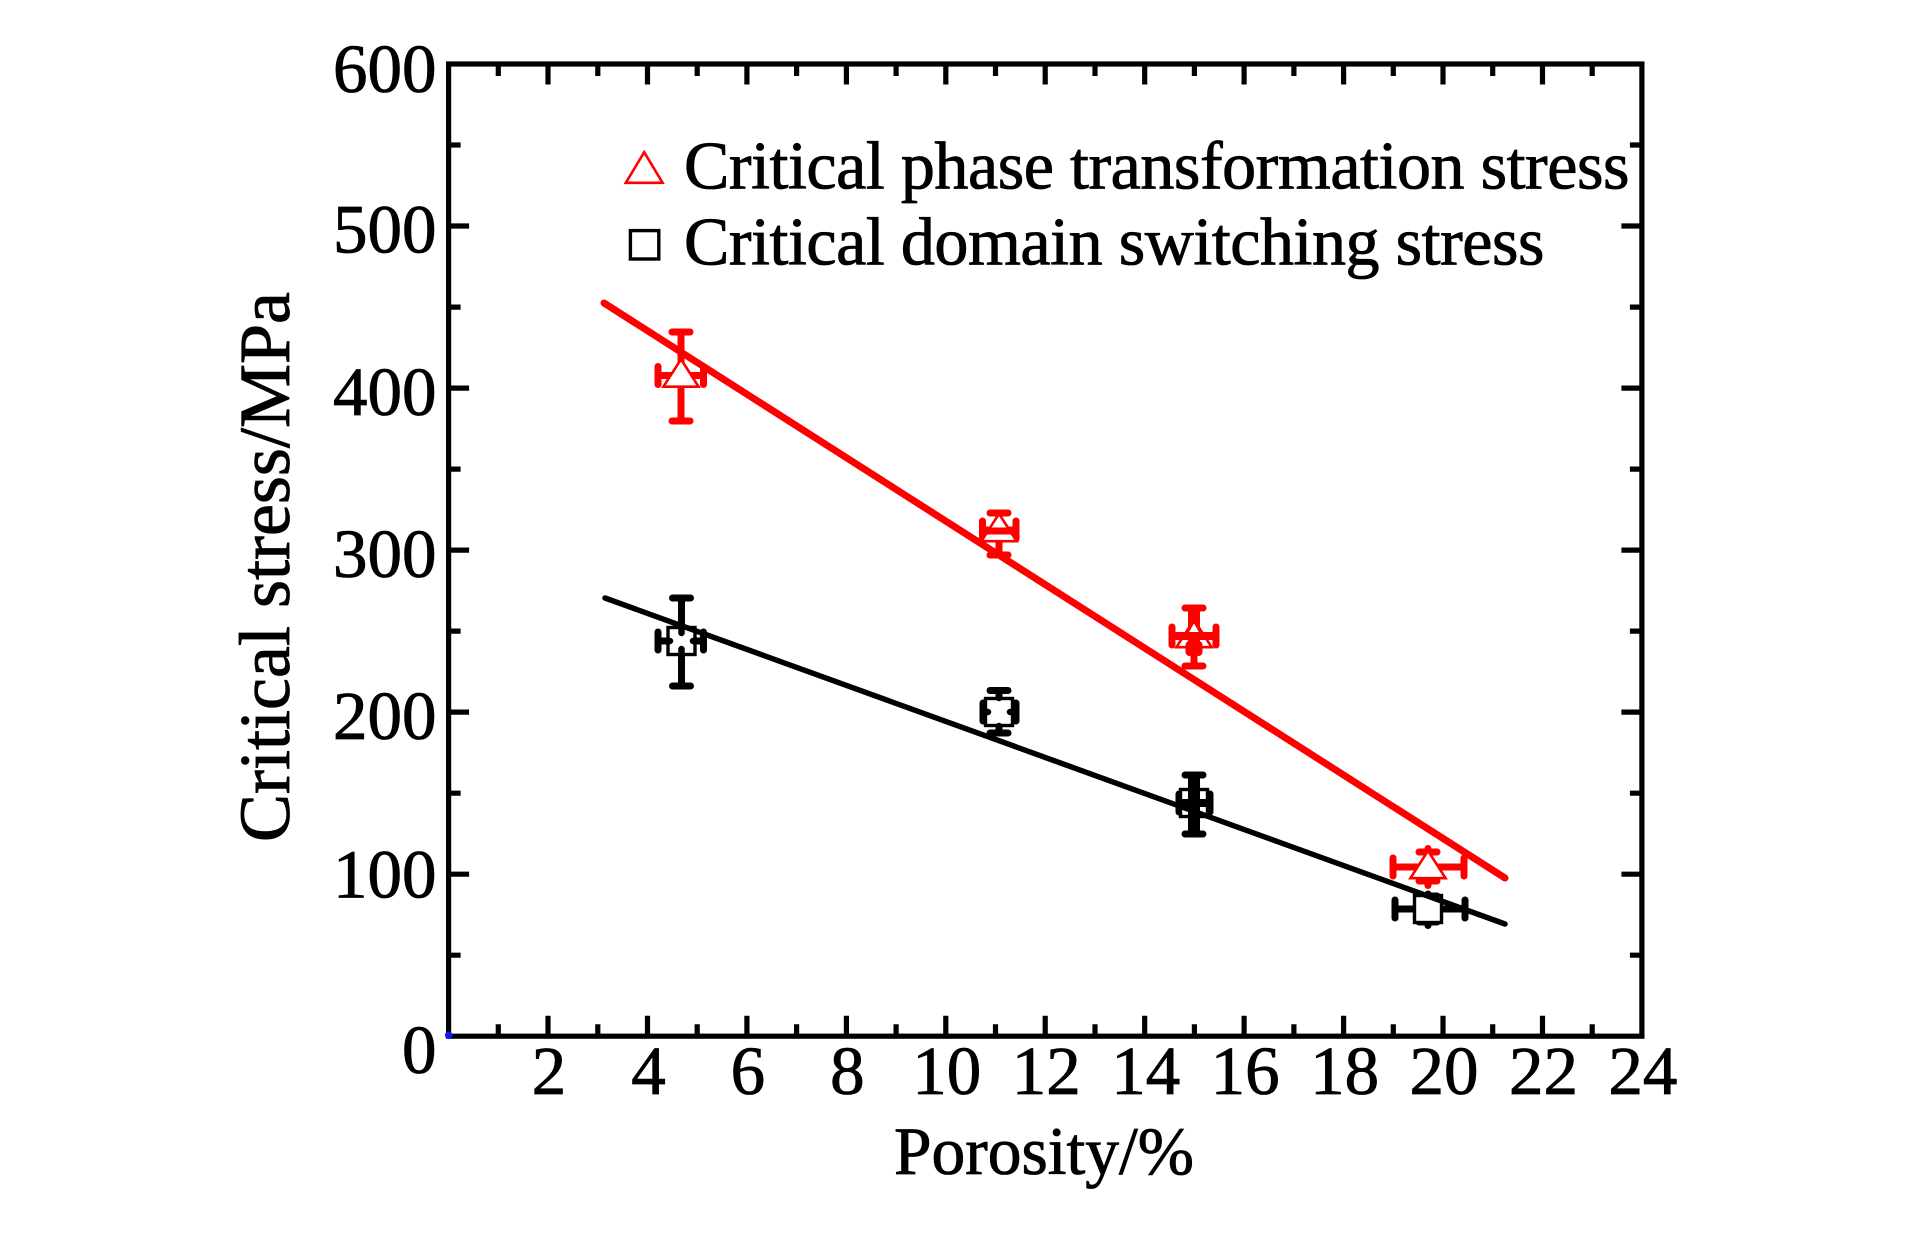 The height and width of the screenshot is (1235, 1923). What do you see at coordinates (1245, 1071) in the screenshot?
I see `svg-text: 16` at bounding box center [1245, 1071].